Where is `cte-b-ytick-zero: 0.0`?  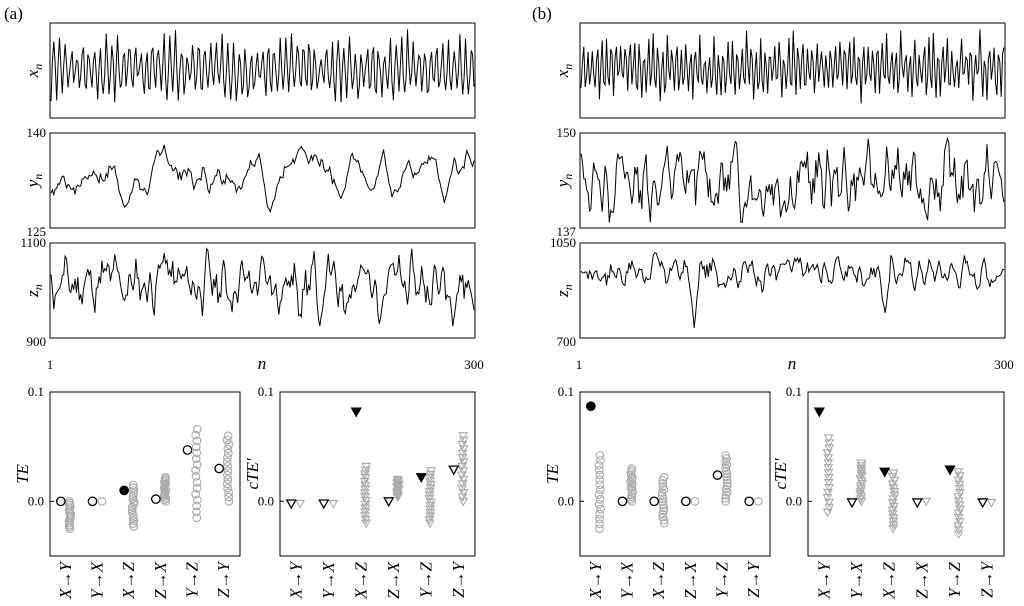
cte-b-ytick-zero: 0.0 is located at coordinates (794, 500).